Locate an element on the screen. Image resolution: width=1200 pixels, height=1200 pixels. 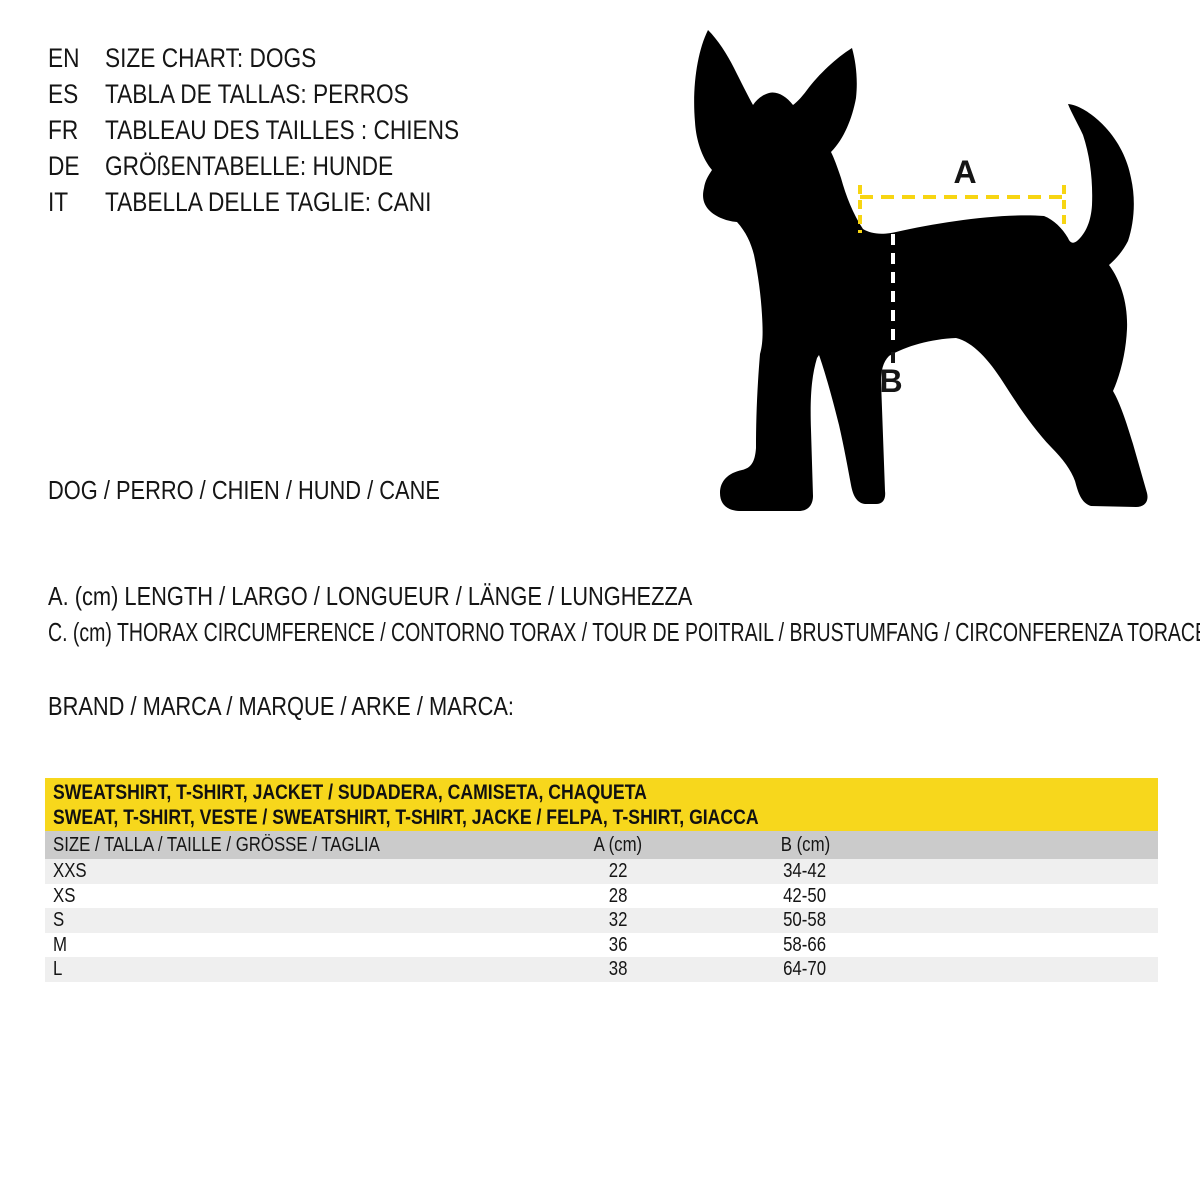
language-title: TABLEAU DES TAILLES : CHIENS is located at coordinates (282, 130).